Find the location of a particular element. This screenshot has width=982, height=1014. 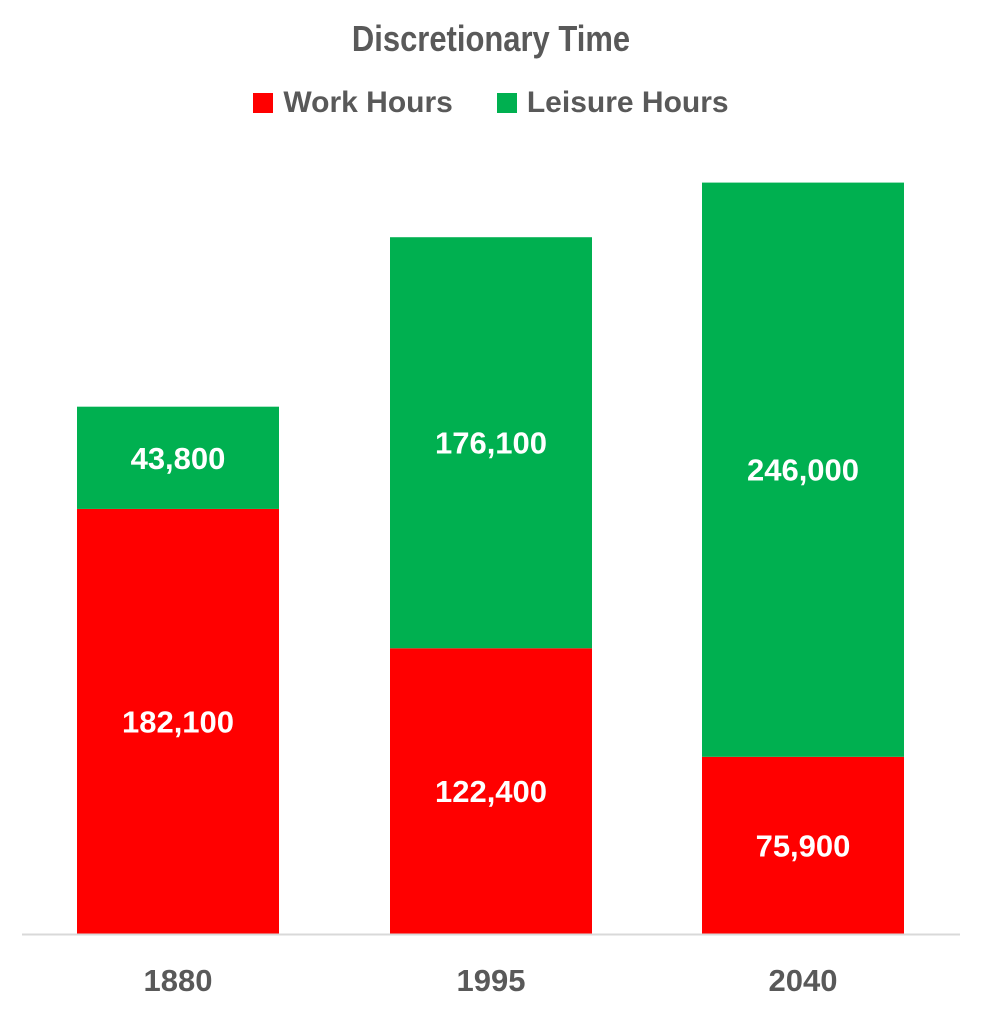

legend-item-leisure: Leisure Hours is located at coordinates (612, 103).